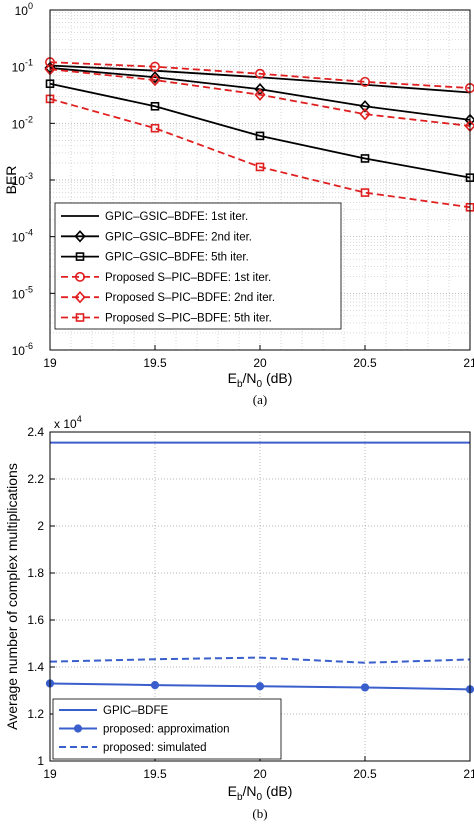  I want to click on legend-label: Proposed S–PIC–BDFE: 1st iter., so click(188, 278).